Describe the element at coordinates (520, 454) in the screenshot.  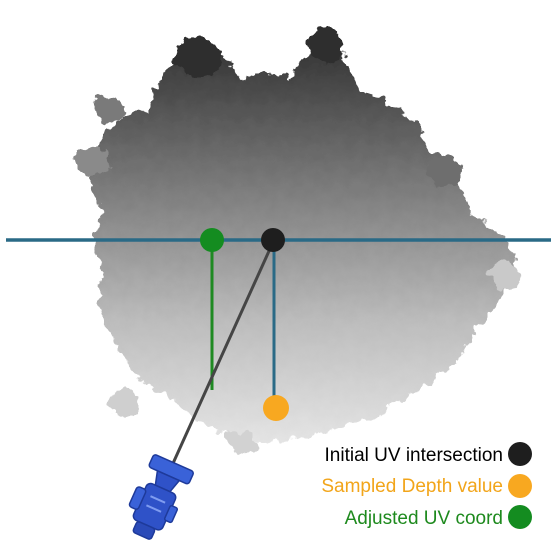
I see `legend-marker-initial` at that location.